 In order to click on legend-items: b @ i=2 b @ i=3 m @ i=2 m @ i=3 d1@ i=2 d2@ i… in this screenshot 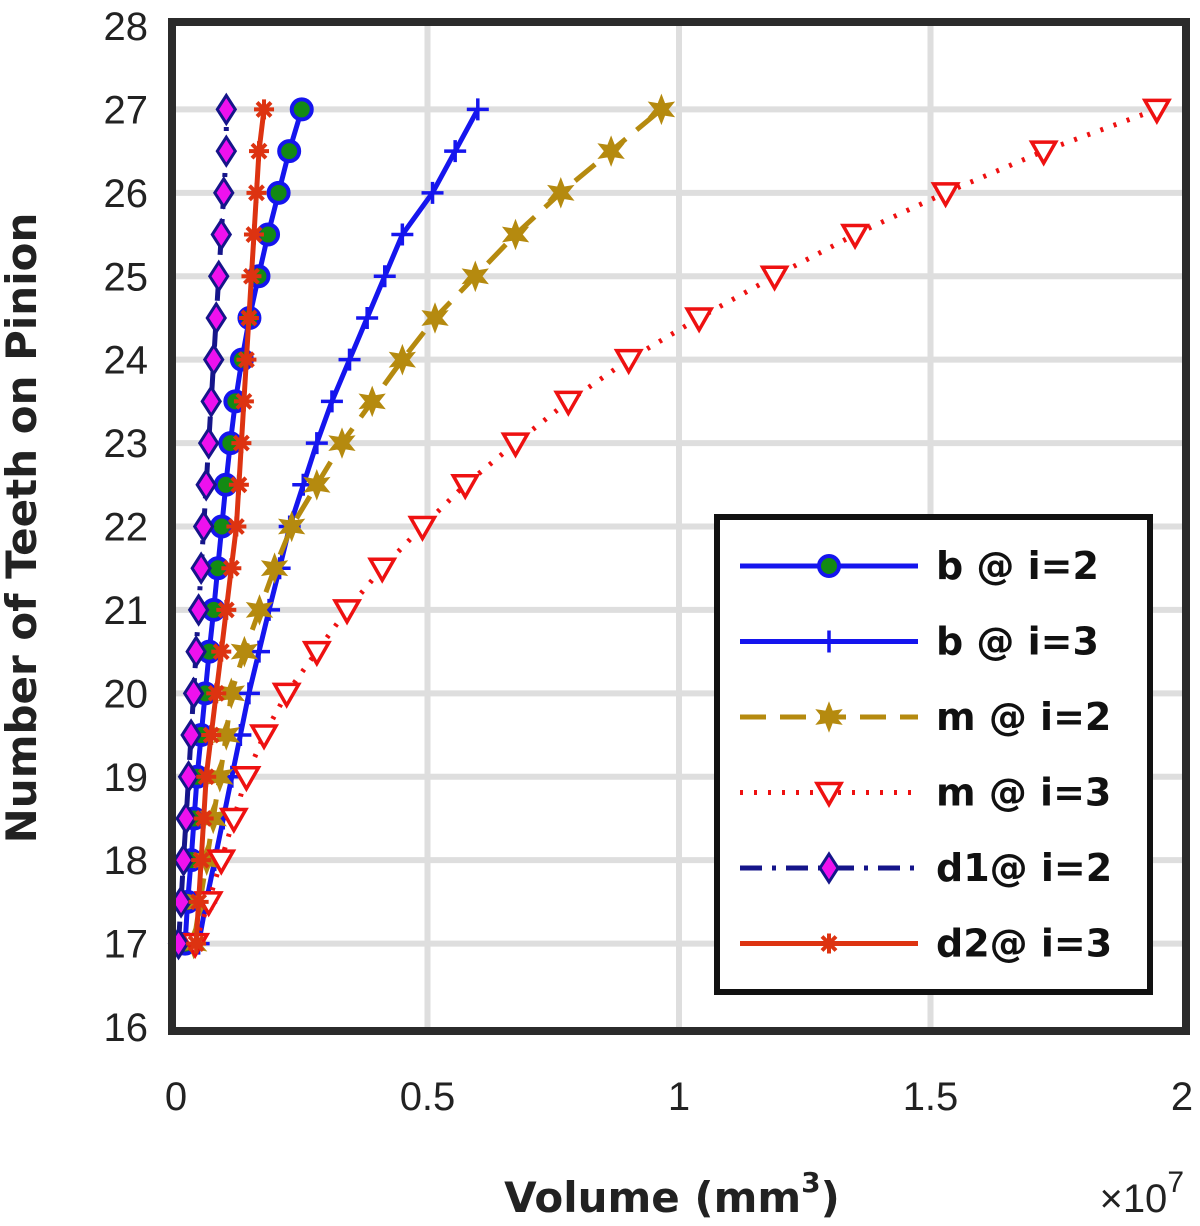, I will do `click(926, 755)`.